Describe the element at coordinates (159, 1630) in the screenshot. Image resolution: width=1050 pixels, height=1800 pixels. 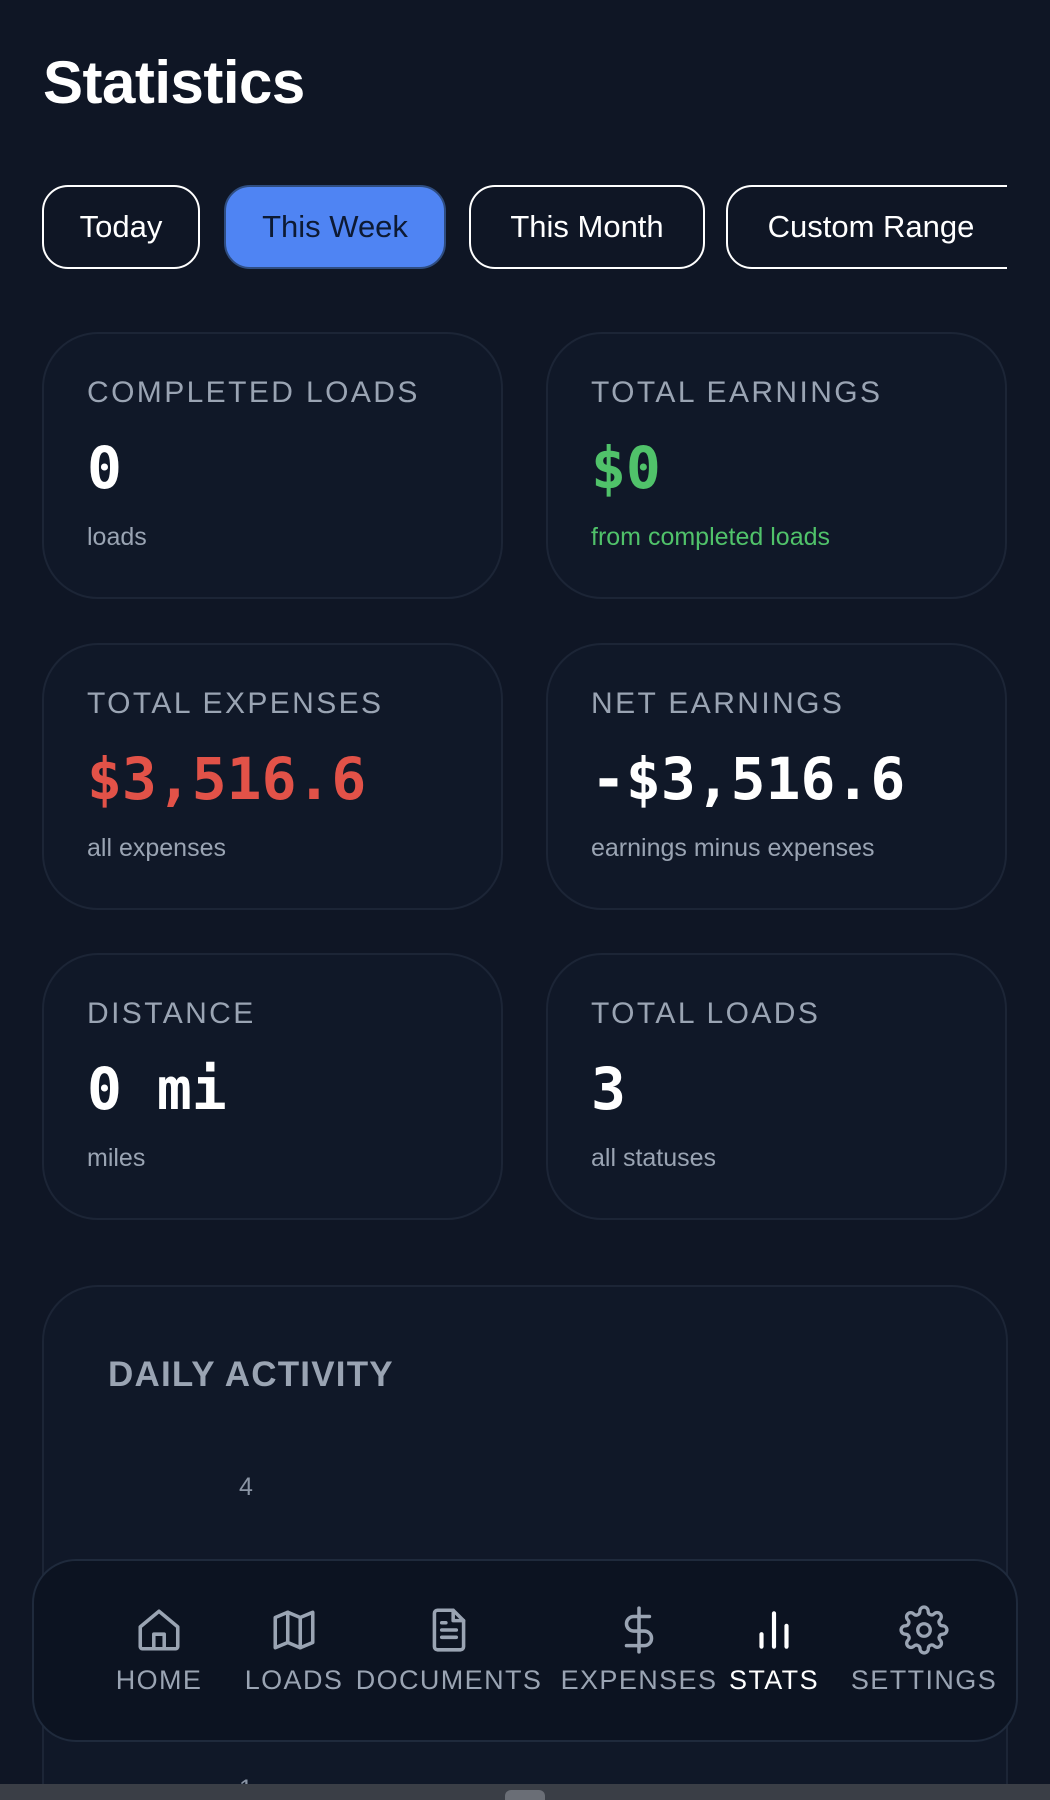
I see `home-icon` at that location.